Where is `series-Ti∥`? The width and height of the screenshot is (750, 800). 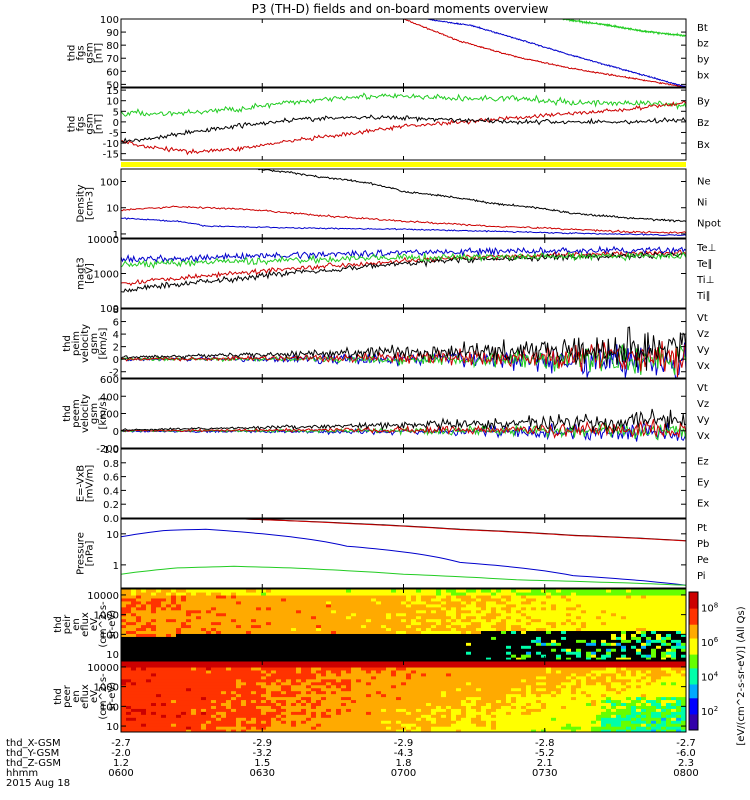
series-Ti∥ is located at coordinates (403, 260).